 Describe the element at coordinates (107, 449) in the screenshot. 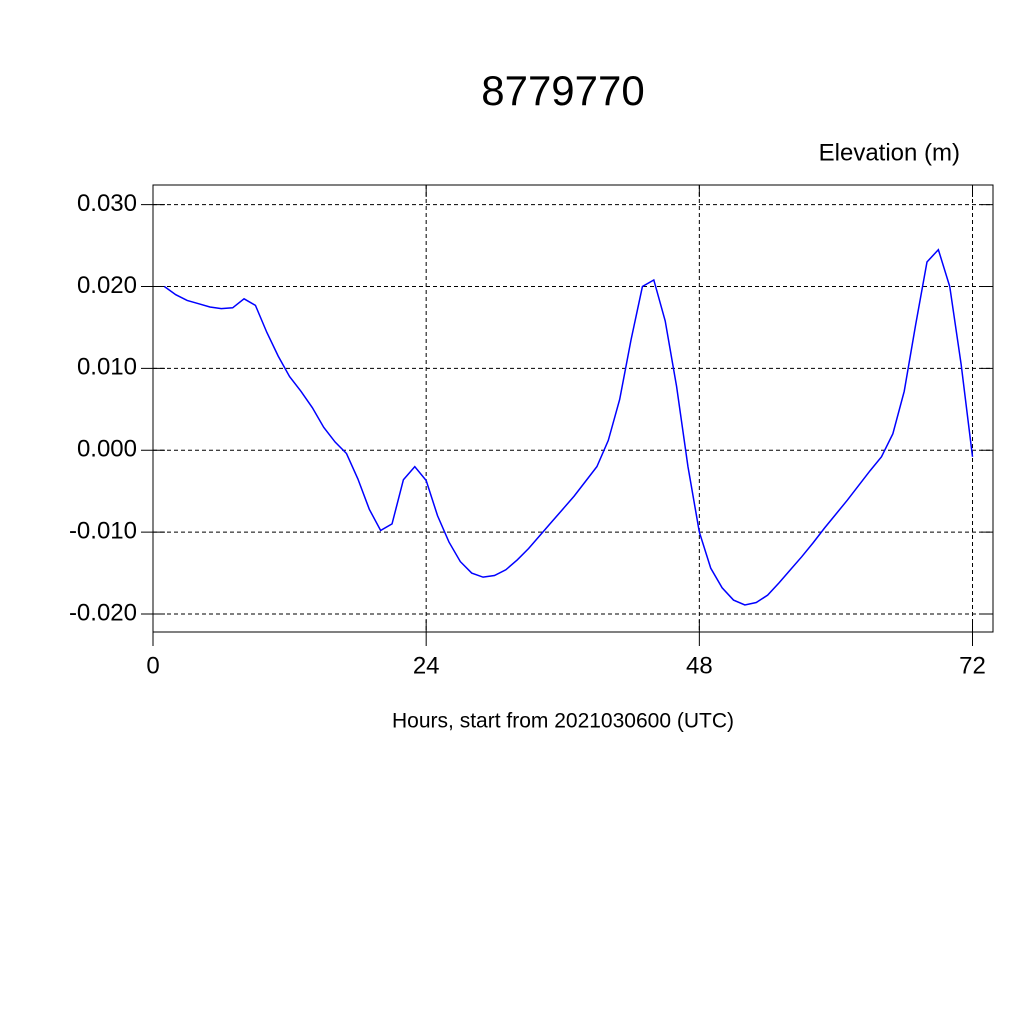

I see `y-tick-label: 0.000` at that location.